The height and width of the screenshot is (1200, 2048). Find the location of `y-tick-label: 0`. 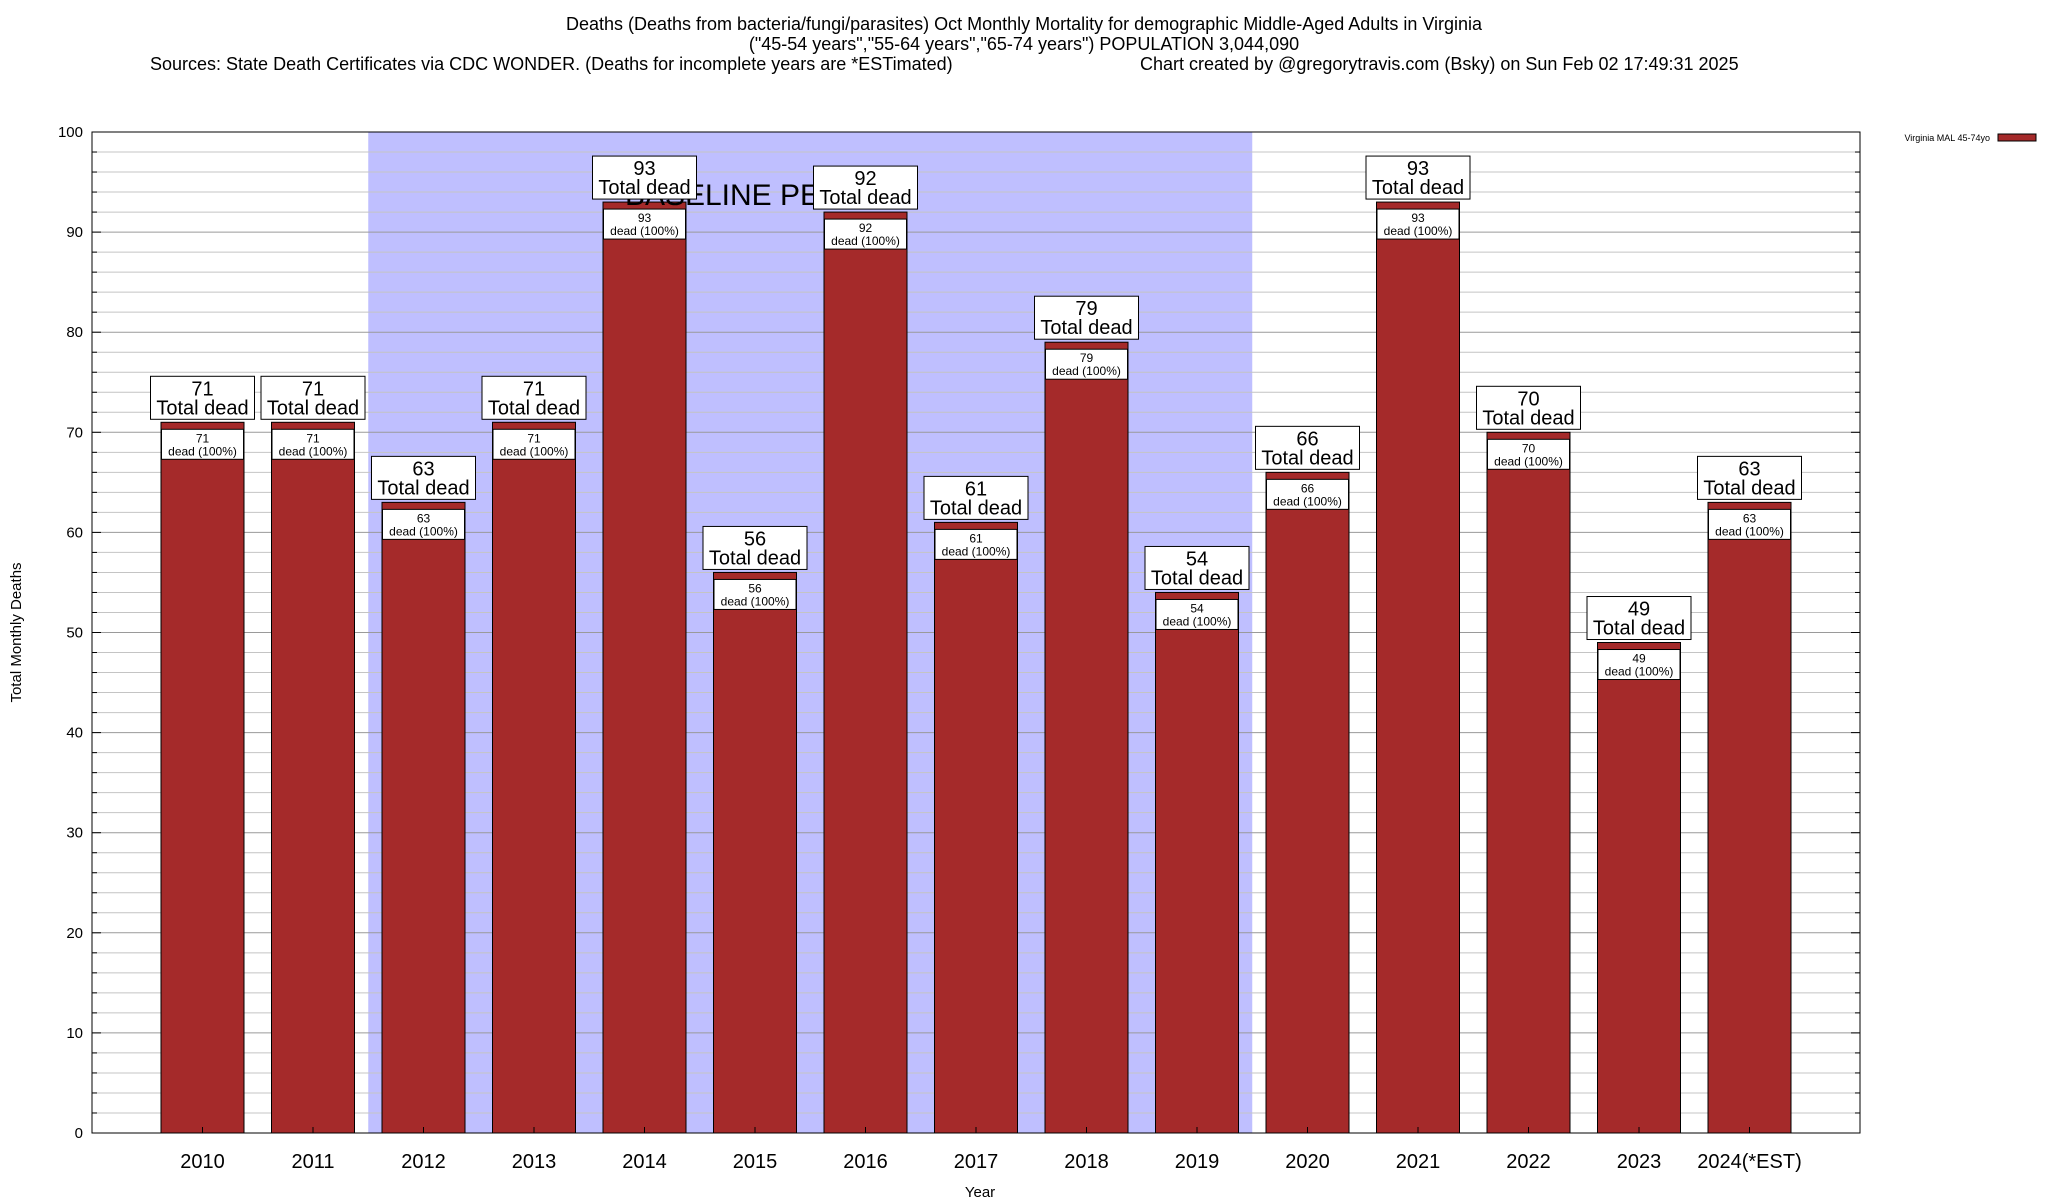

y-tick-label: 0 is located at coordinates (79, 1133).